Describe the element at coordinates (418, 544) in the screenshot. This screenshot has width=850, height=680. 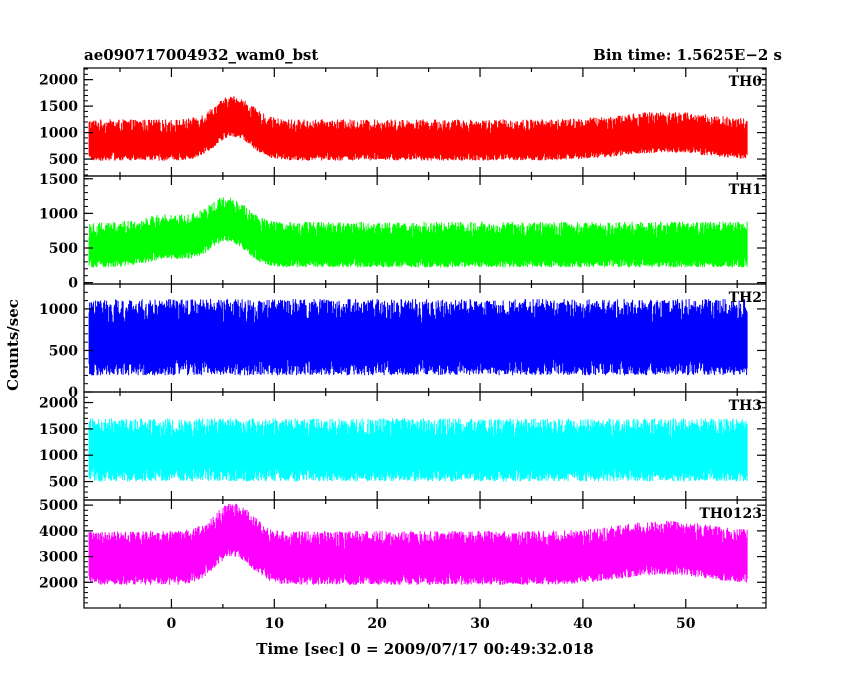
I see `series-th0123` at that location.